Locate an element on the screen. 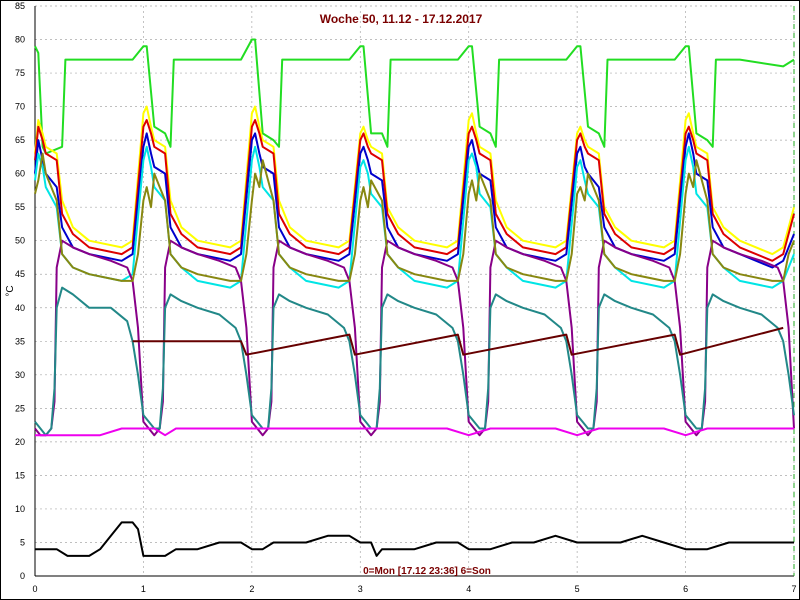  y-tick-label: 40 is located at coordinates (20, 308).